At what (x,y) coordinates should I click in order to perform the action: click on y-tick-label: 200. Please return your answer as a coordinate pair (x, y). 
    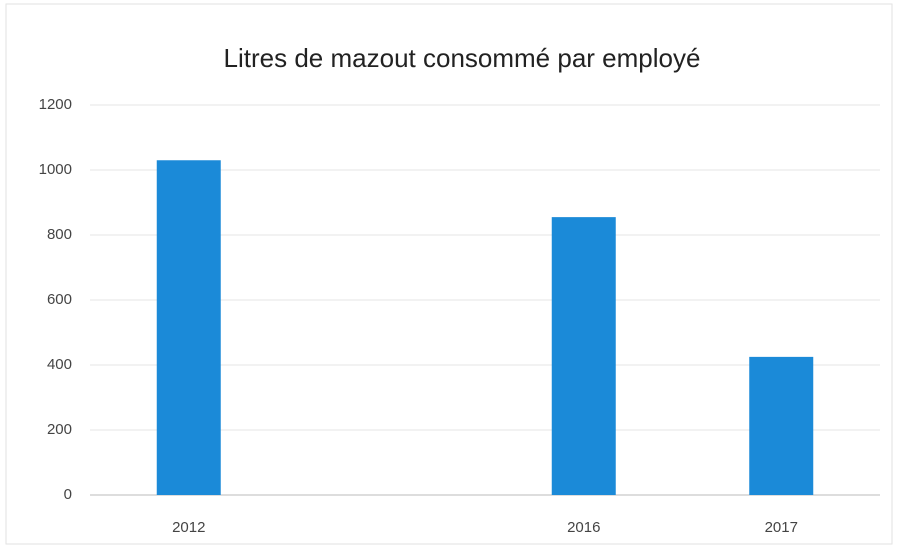
    Looking at the image, I should click on (59, 429).